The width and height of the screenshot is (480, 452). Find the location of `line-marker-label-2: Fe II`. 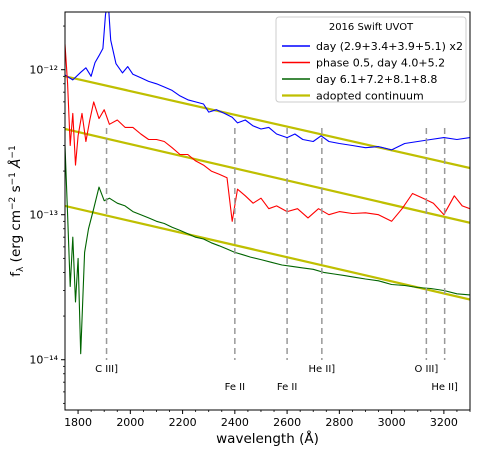

line-marker-label-2: Fe II is located at coordinates (235, 387).